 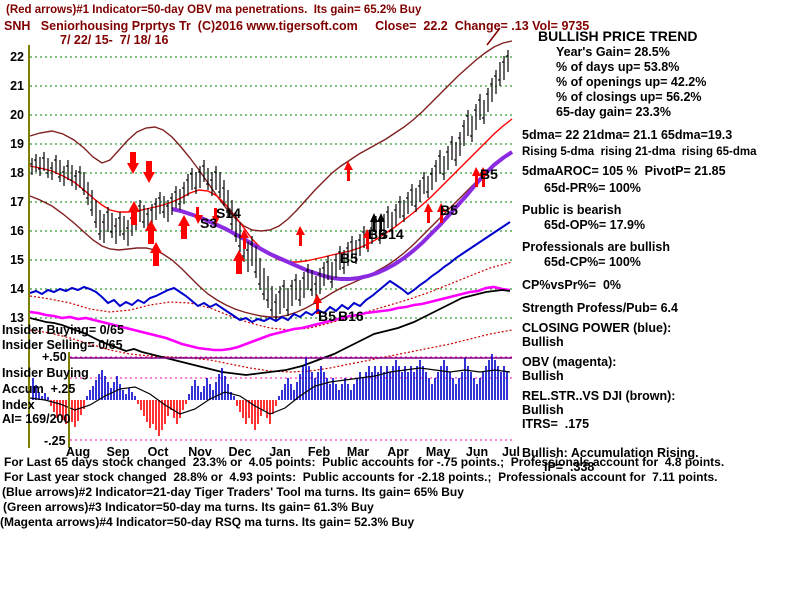 I want to click on panel-closing-power-title: CLOSING POWER (blue):, so click(x=597, y=328).